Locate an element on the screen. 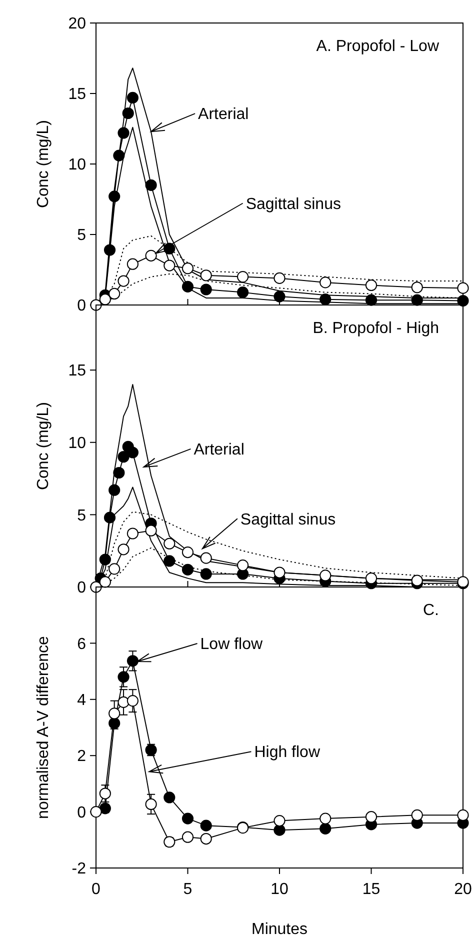  x-tick-label: 15 is located at coordinates (371, 889).